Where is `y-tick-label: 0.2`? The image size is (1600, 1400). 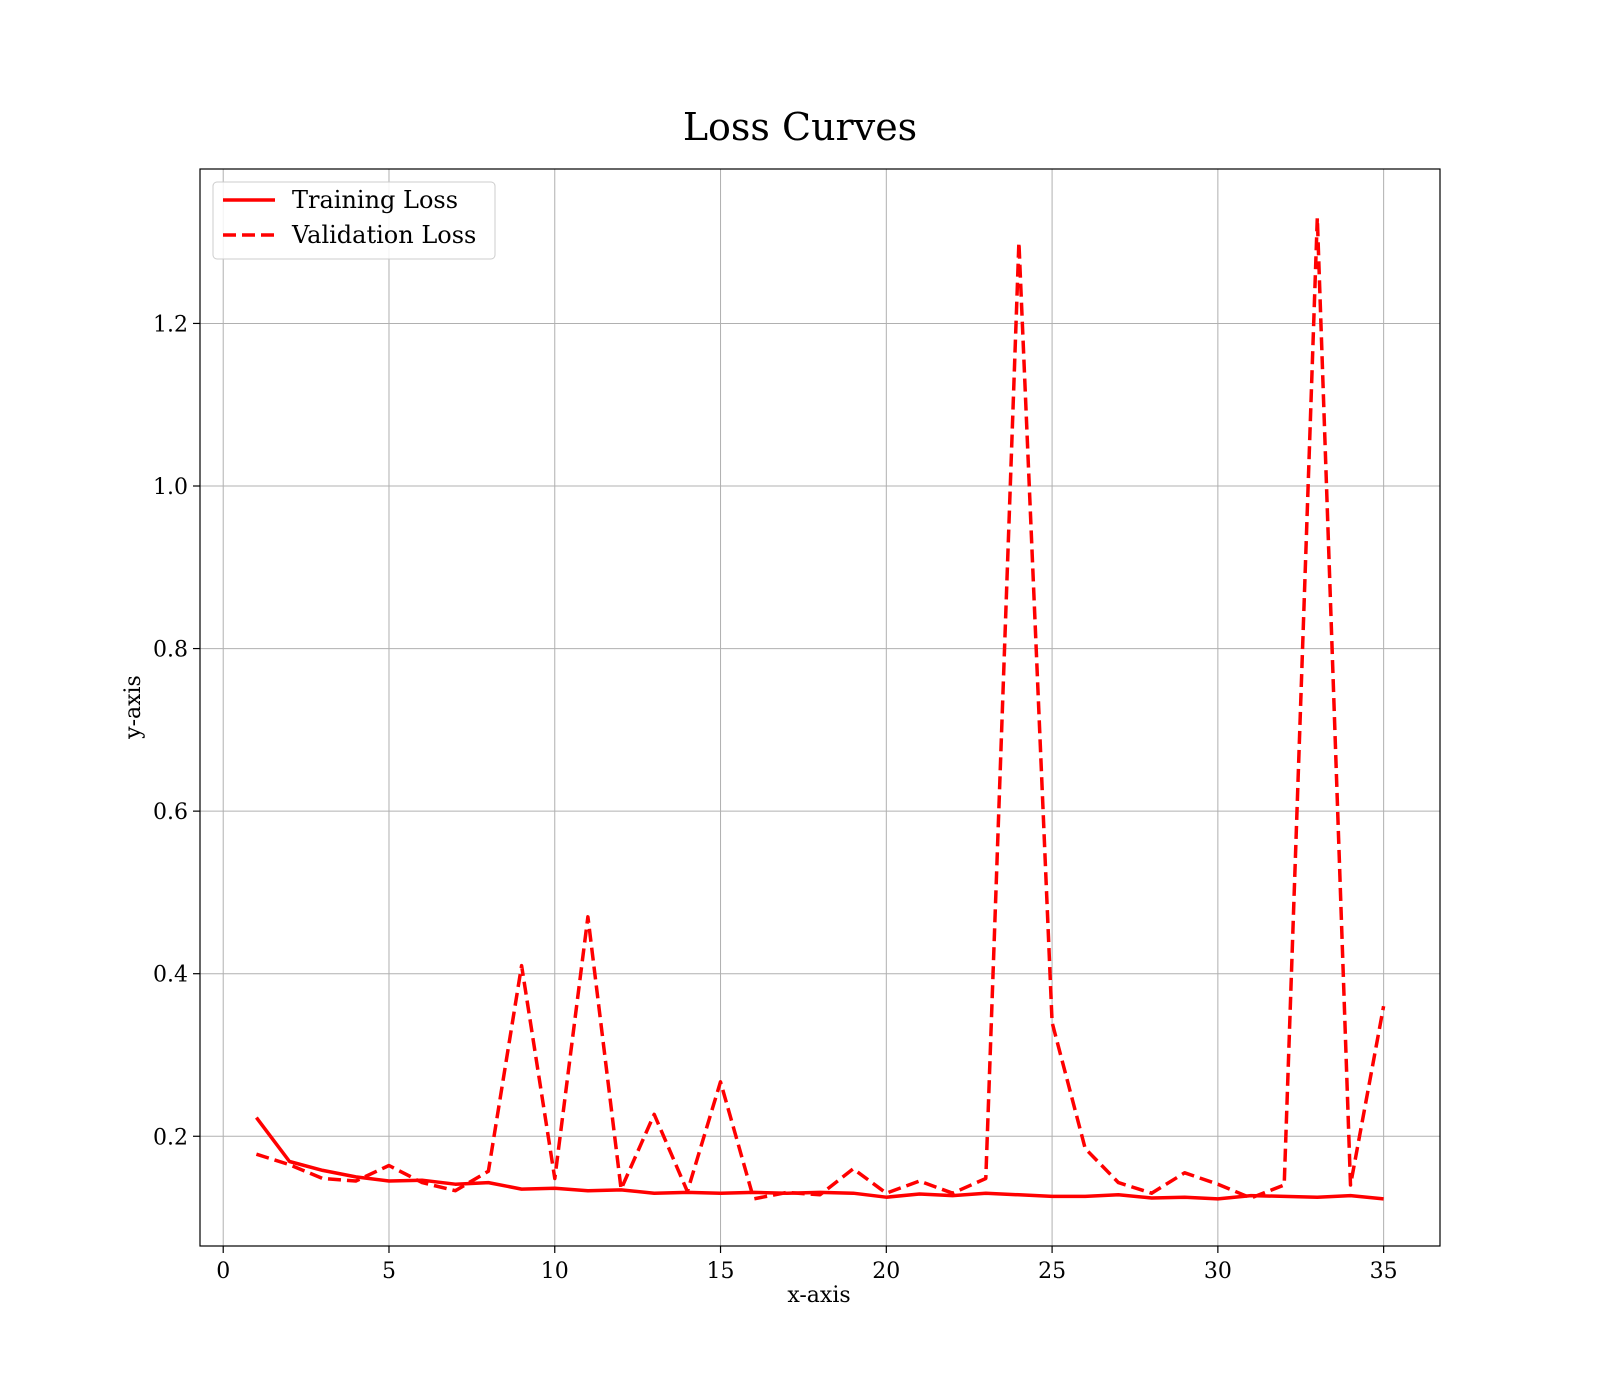
y-tick-label: 0.2 is located at coordinates (170, 1137).